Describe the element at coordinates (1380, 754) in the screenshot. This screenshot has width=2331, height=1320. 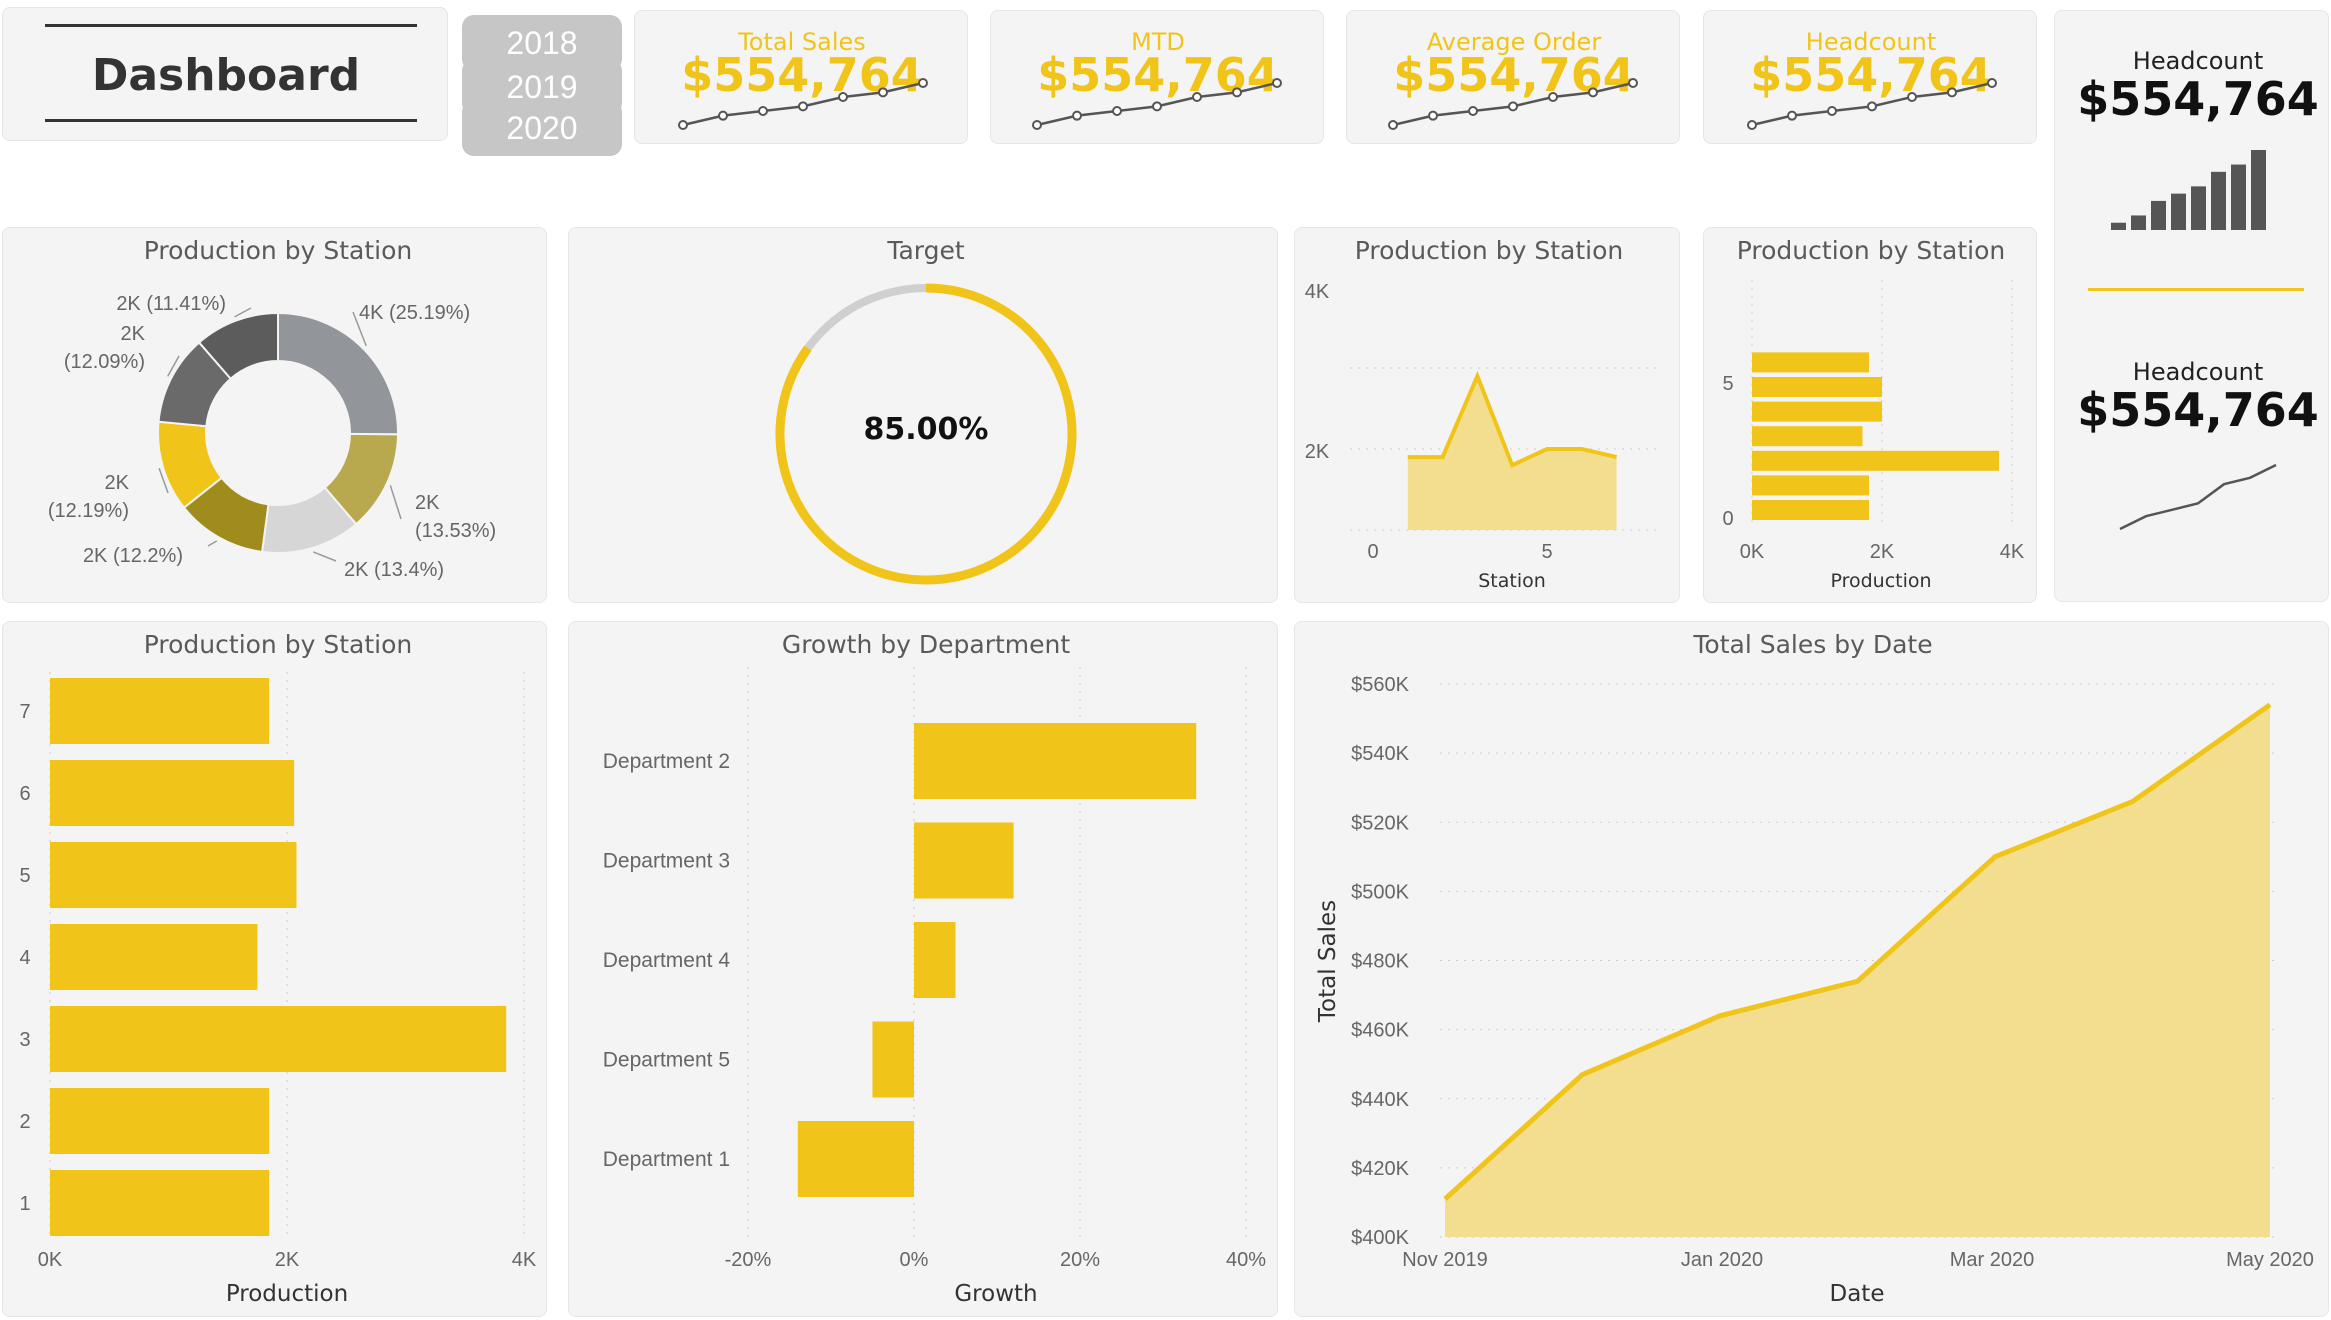
I see `y-tick: $540K` at that location.